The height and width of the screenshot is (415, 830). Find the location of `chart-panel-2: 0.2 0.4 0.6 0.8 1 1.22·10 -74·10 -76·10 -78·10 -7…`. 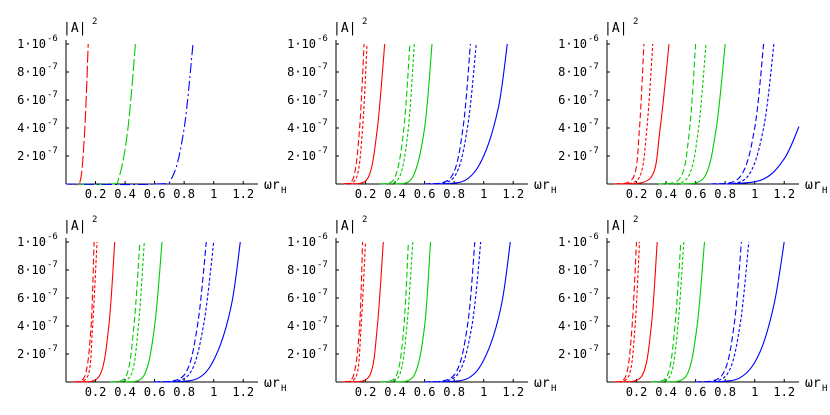

chart-panel-2: 0.2 0.4 0.6 0.8 1 1.22·10 -74·10 -76·10 -78·10 -7… is located at coordinates (421, 109).